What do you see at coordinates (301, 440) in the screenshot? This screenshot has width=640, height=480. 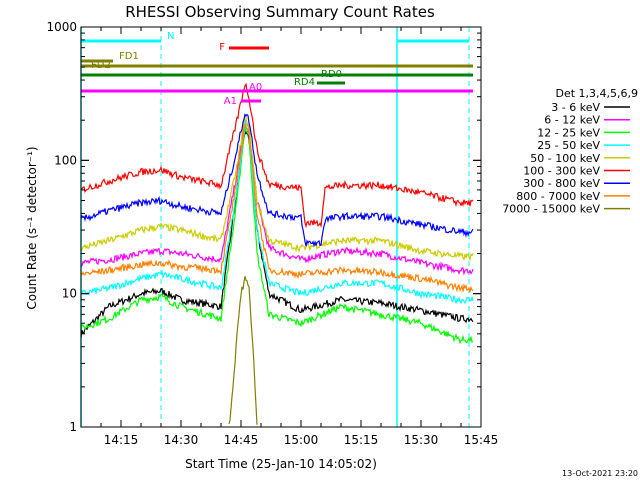 I see `x-tick-label: 15:00` at bounding box center [301, 440].